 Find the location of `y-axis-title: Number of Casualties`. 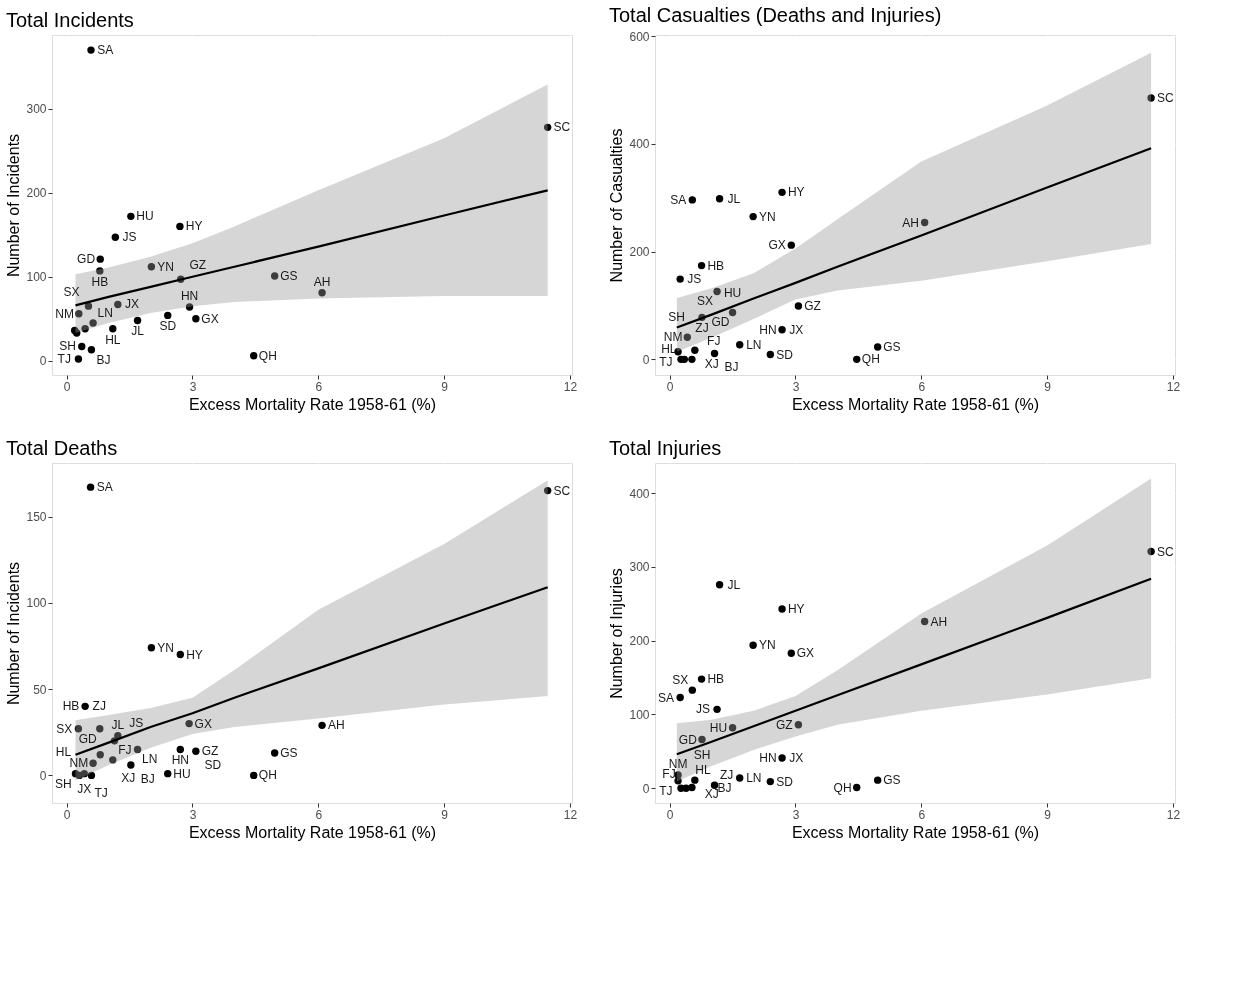

y-axis-title: Number of Casualties is located at coordinates (617, 205).